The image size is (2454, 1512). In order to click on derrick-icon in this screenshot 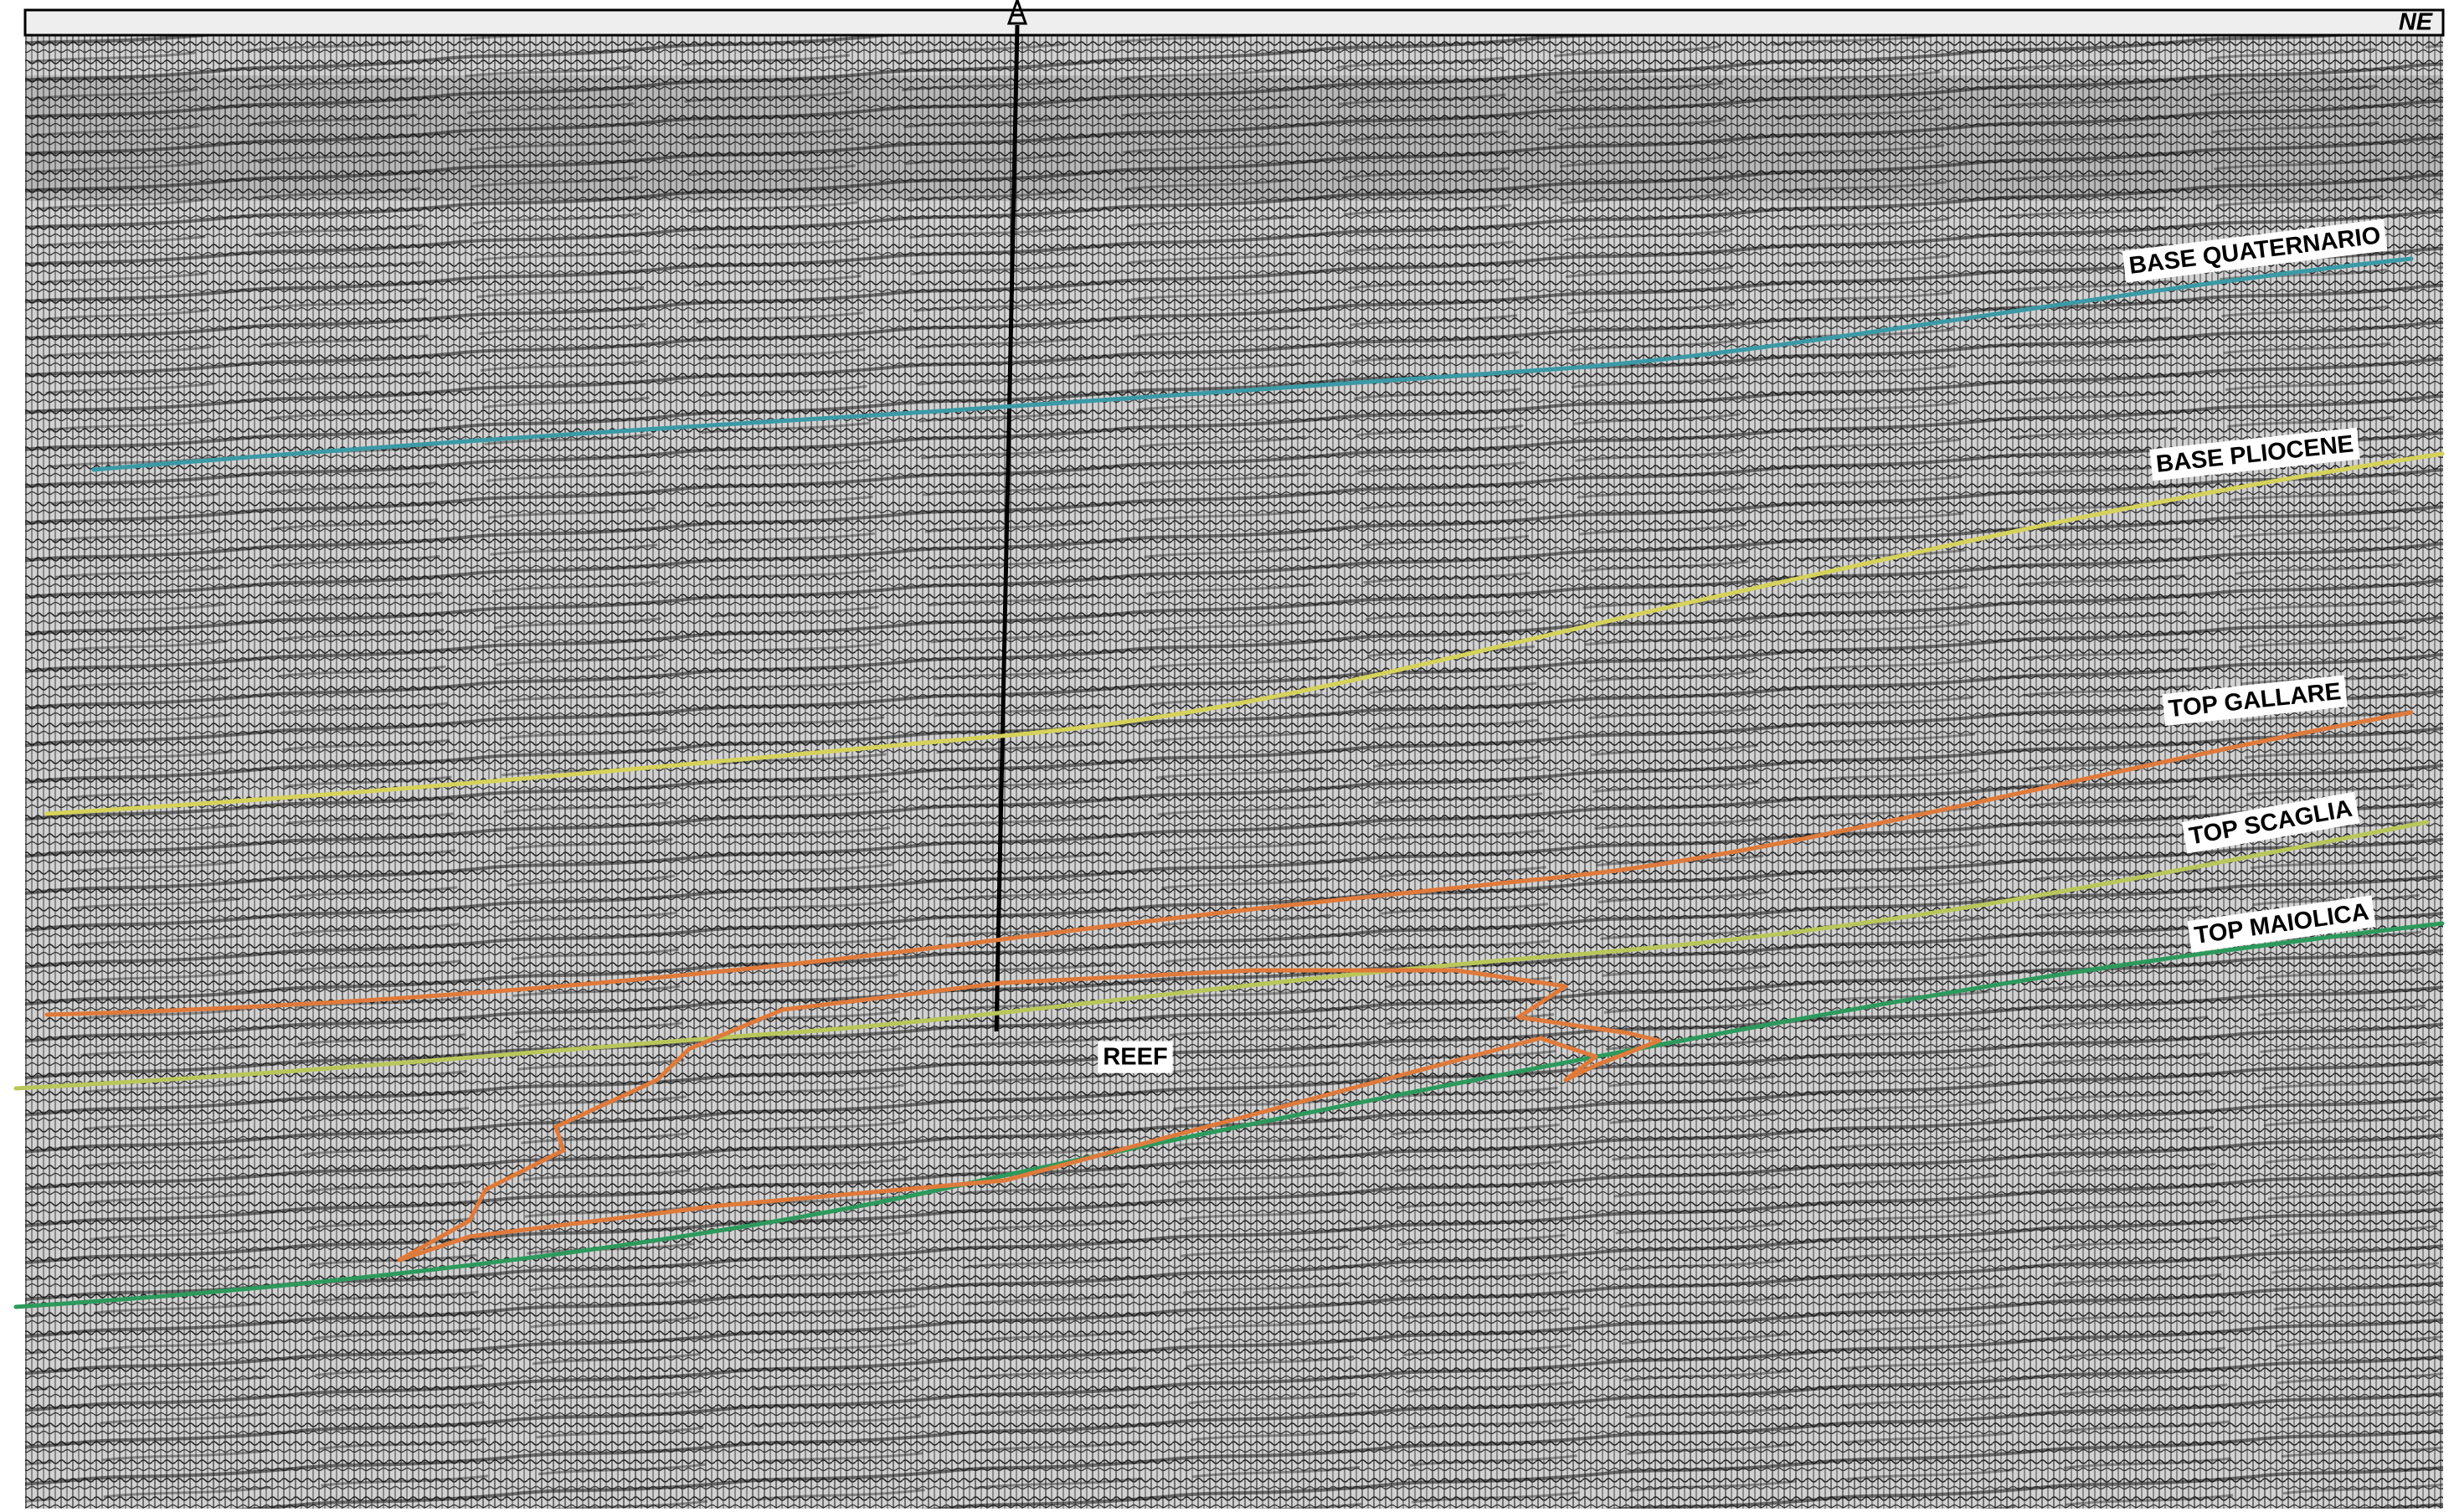, I will do `click(1017, 12)`.